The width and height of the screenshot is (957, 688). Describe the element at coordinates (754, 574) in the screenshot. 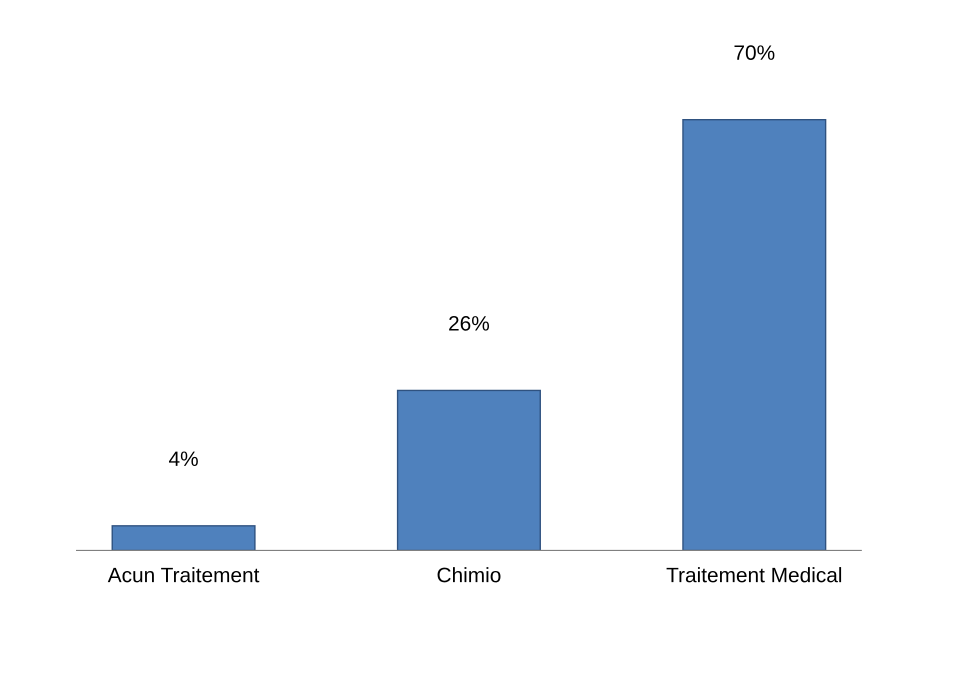

I see `x-tick-label: Traitement Medical` at that location.